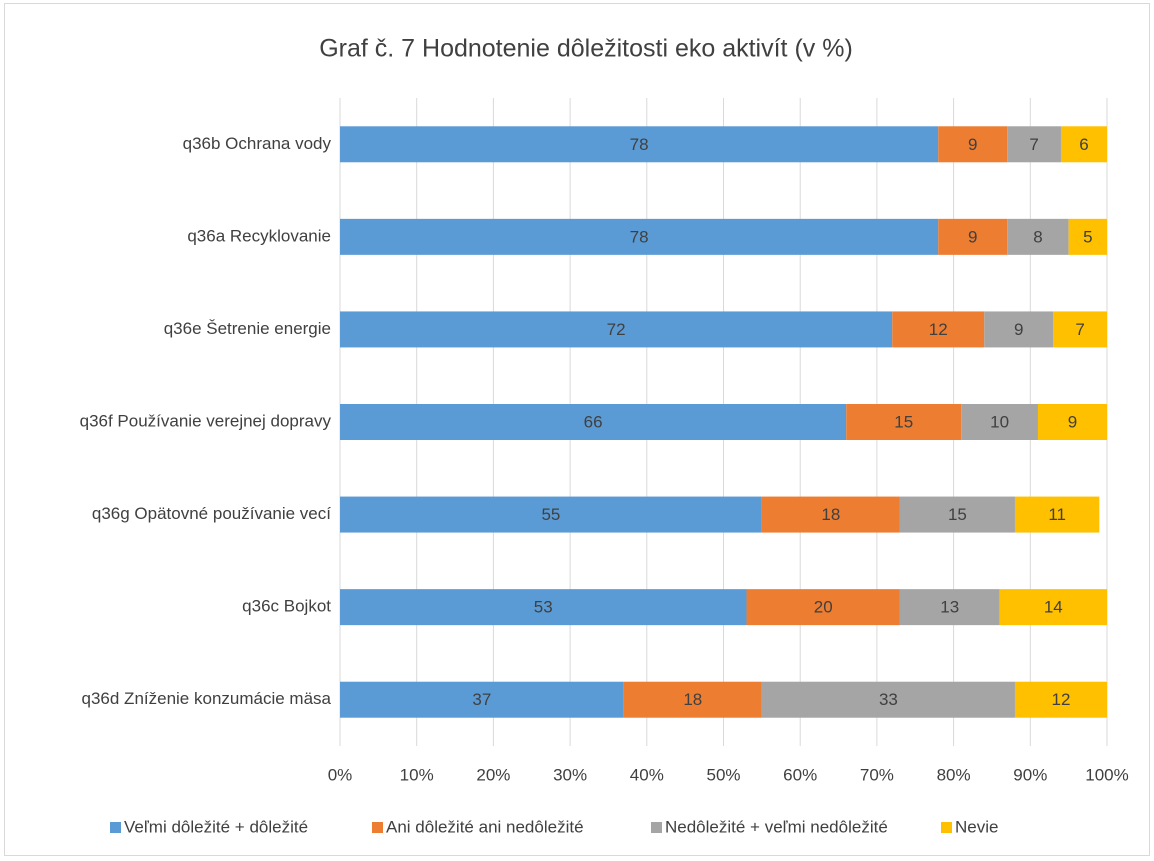 The image size is (1154, 861). I want to click on data-label: 5, so click(1087, 236).